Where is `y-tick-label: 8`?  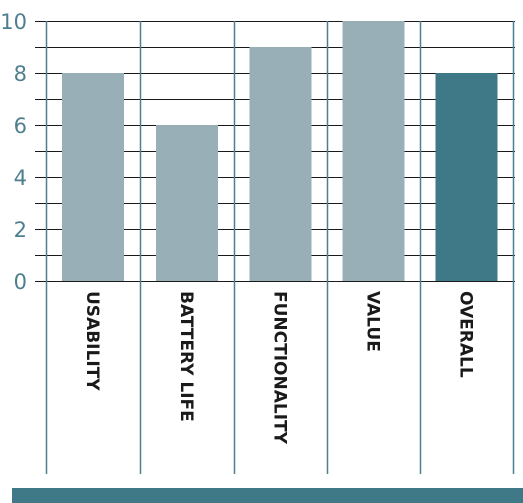
y-tick-label: 8 is located at coordinates (20, 74).